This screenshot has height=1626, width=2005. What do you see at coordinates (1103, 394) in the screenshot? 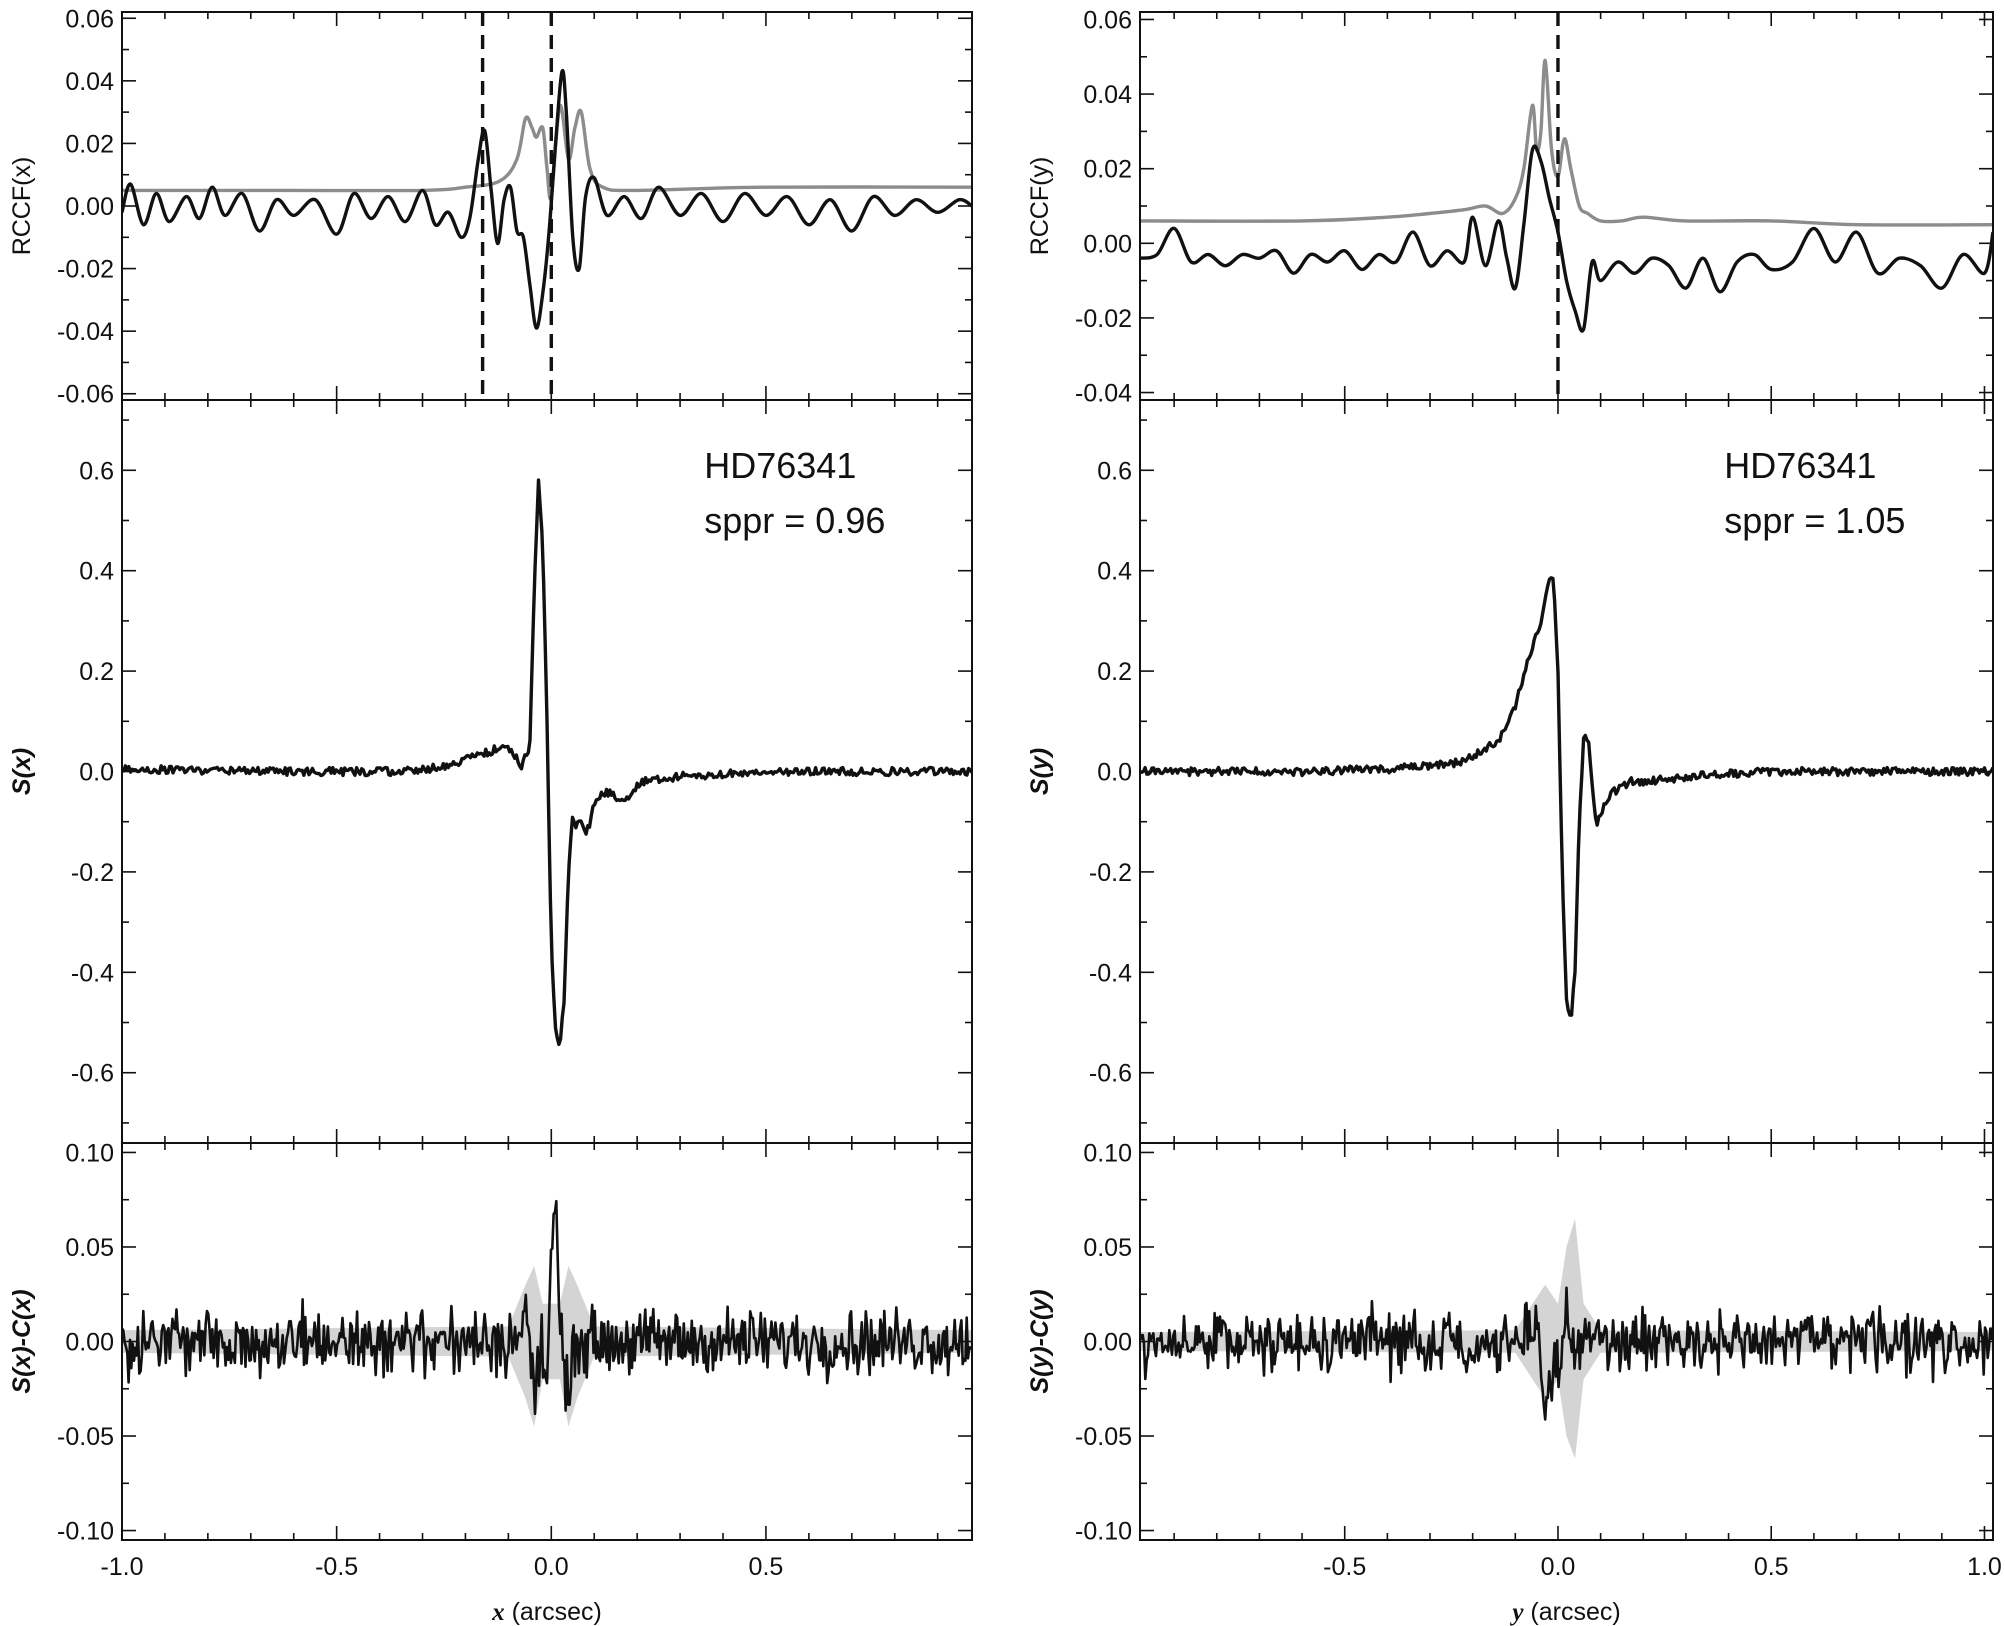
I see `right-rccf-ytick-label: -0.04` at bounding box center [1103, 394].